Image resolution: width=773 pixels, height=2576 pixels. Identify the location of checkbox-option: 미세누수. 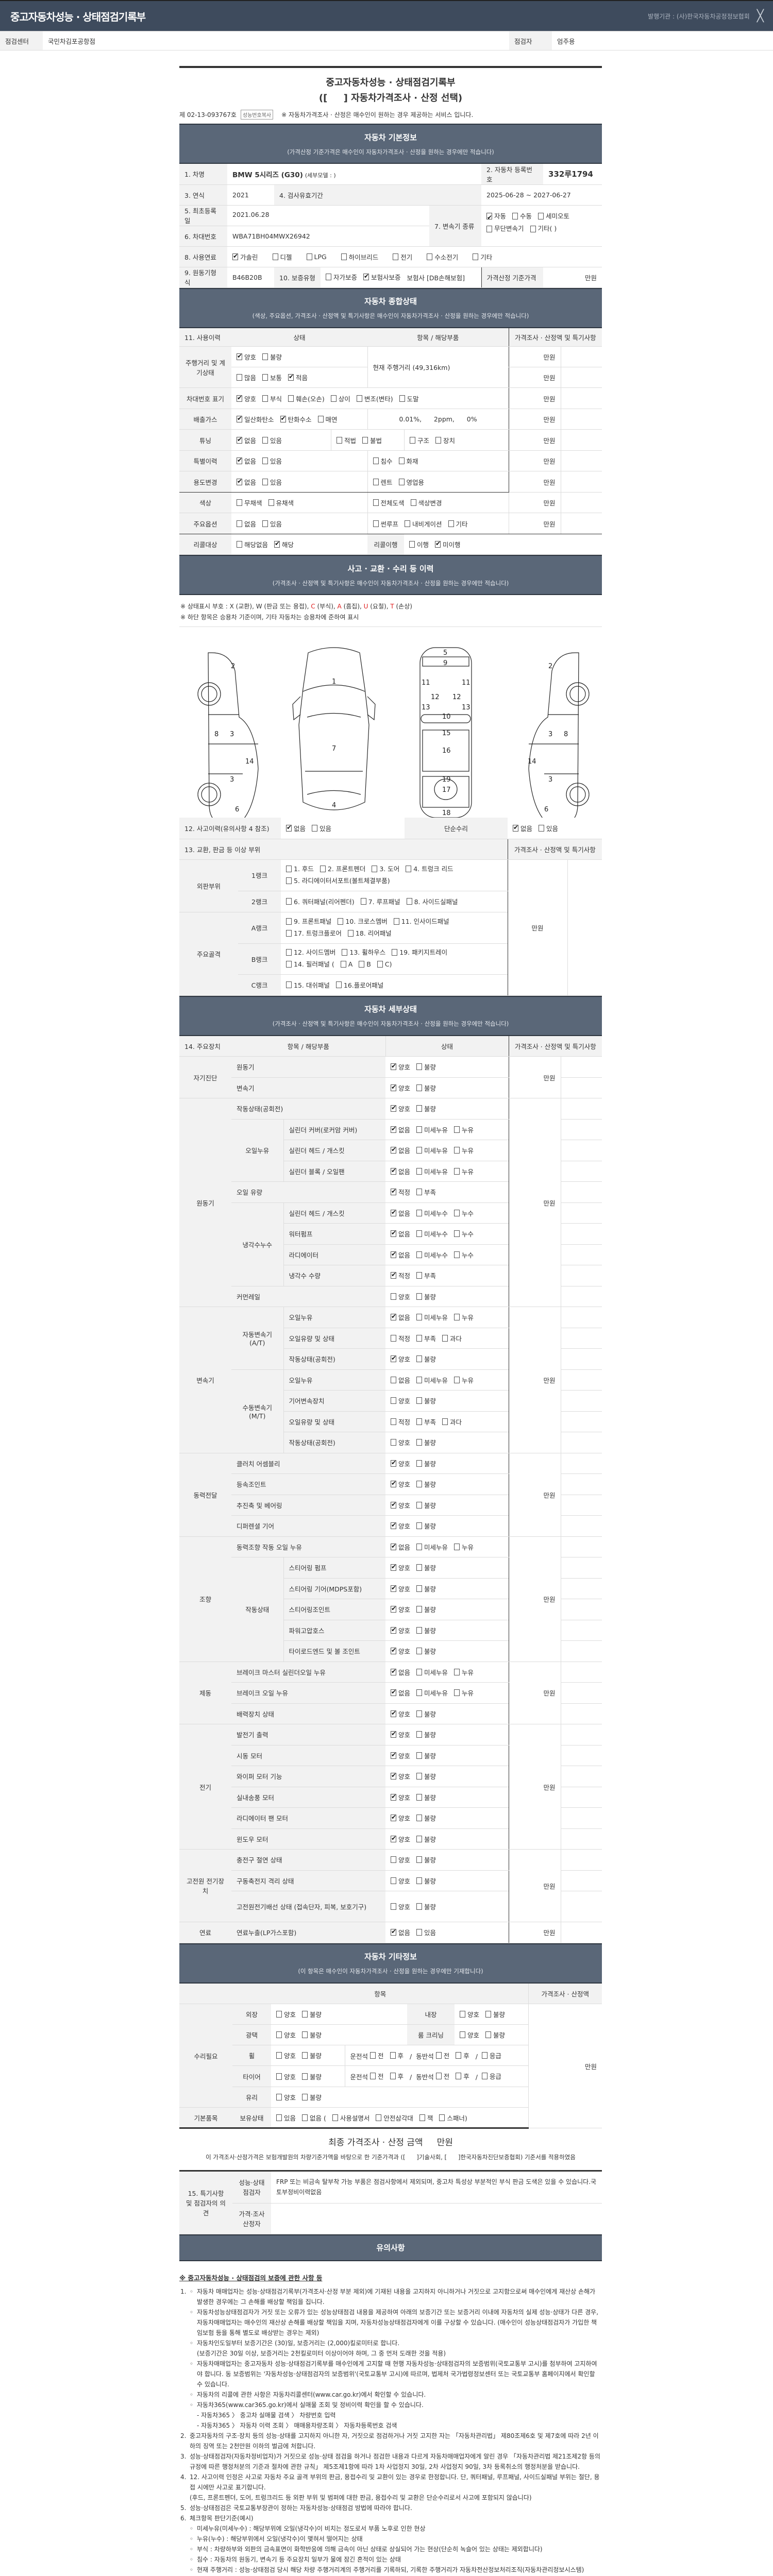
(432, 1234).